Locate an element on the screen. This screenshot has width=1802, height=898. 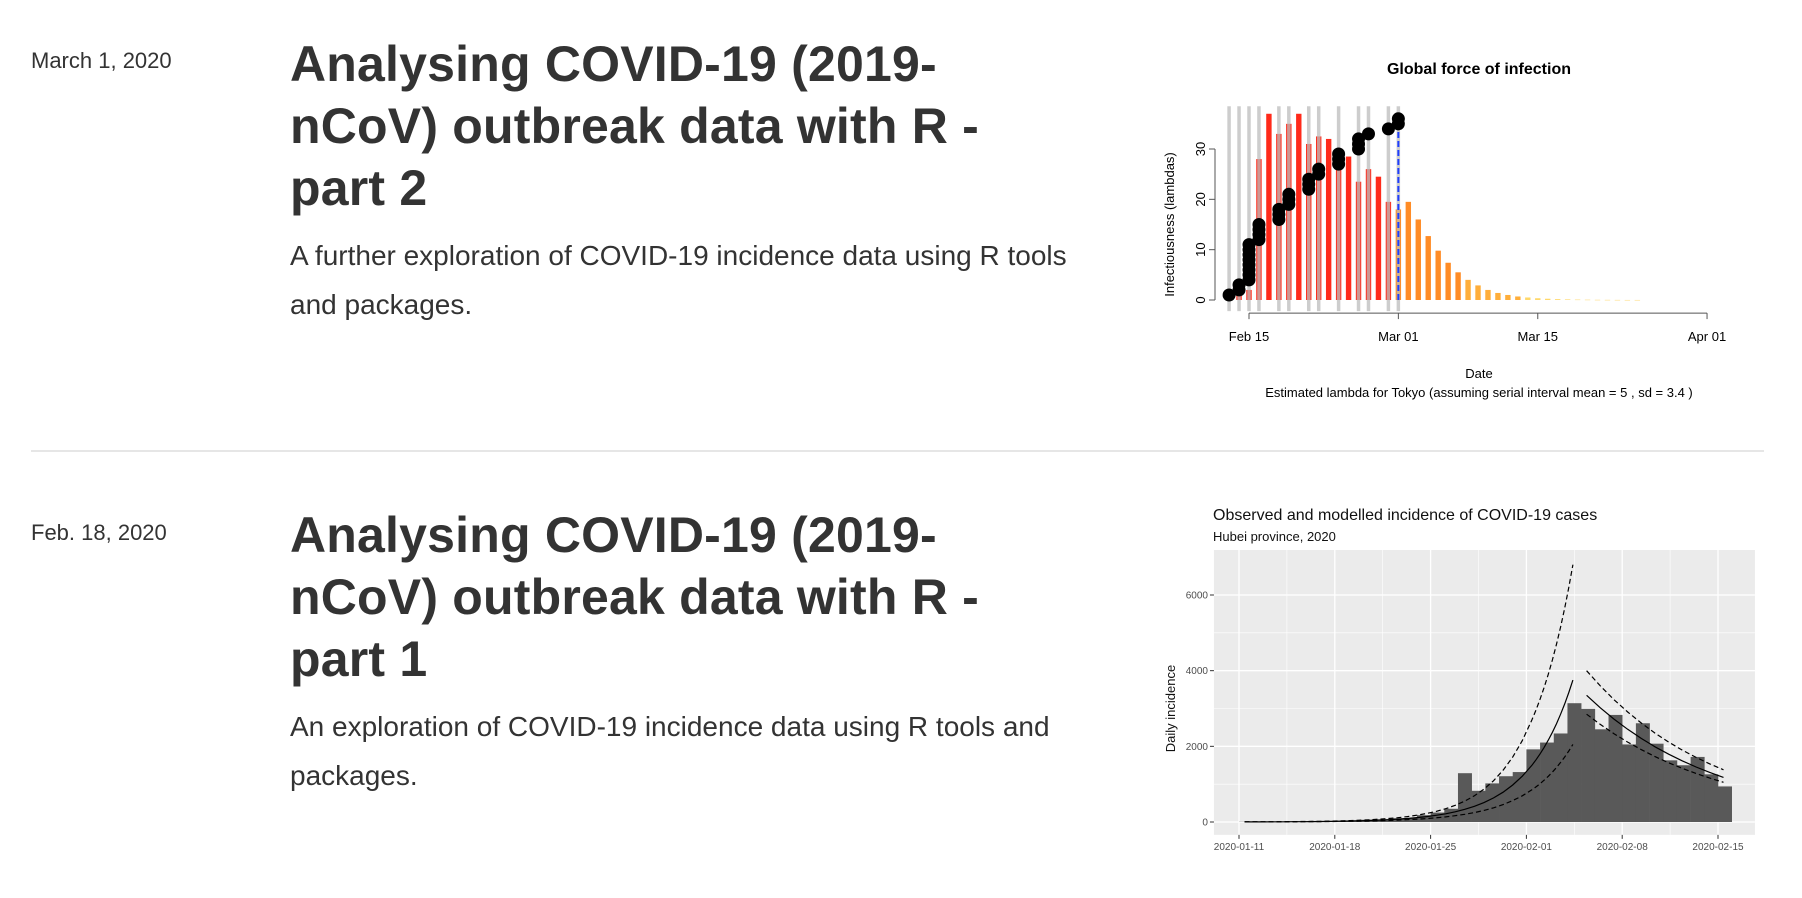
x-tick-label: Mar 15 is located at coordinates (1538, 336).